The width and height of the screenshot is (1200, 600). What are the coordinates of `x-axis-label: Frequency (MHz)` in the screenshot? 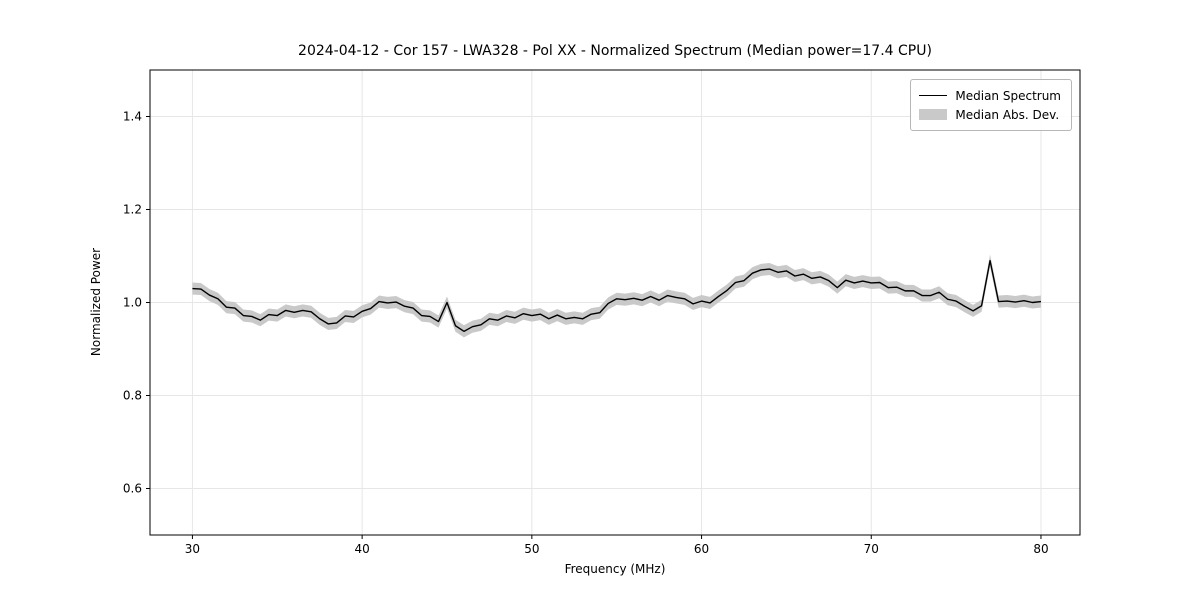 It's located at (615, 569).